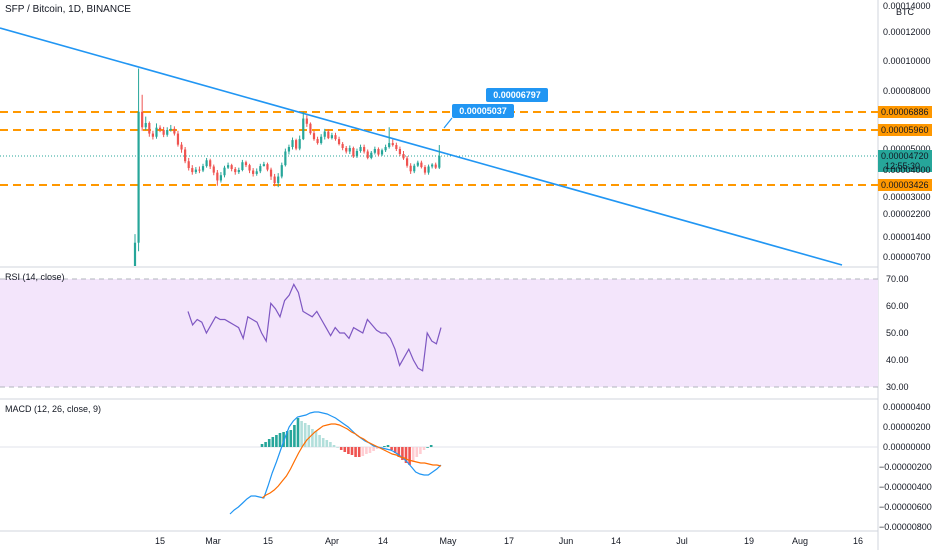 The image size is (932, 550). What do you see at coordinates (35, 277) in the screenshot?
I see `rsi-title: RSI (14, close)` at bounding box center [35, 277].